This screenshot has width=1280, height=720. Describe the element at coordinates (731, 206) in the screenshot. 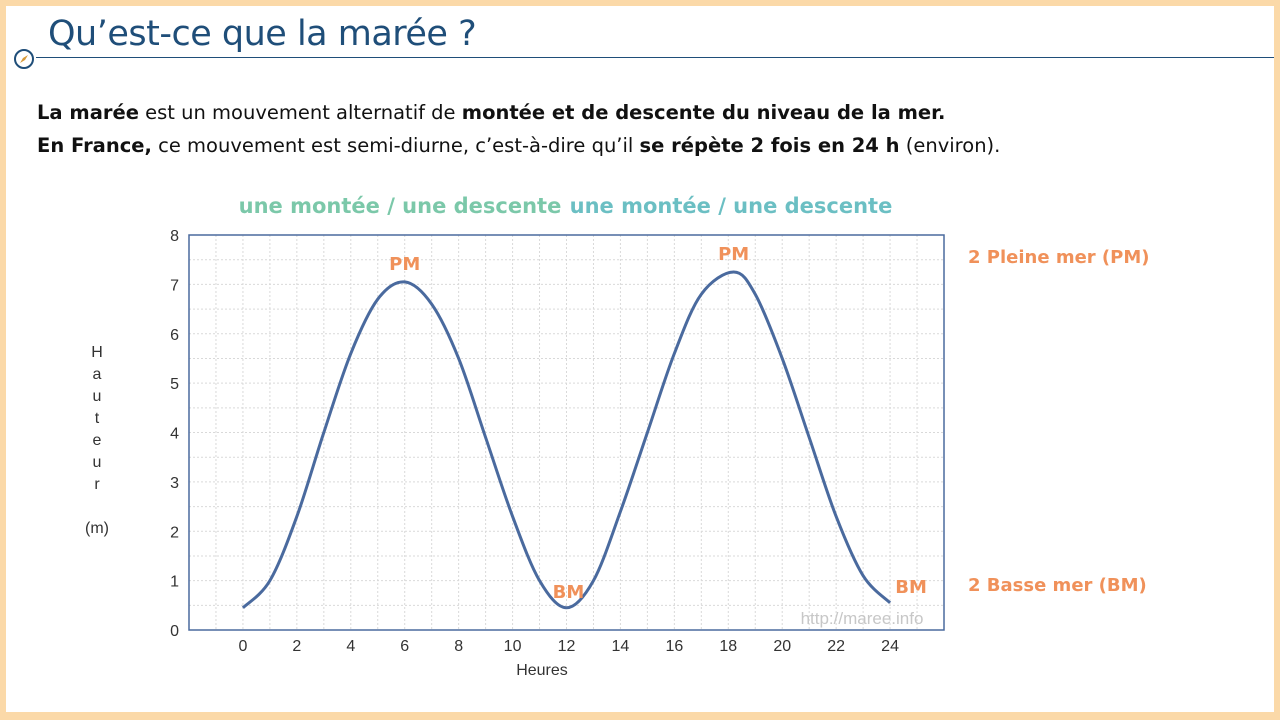

I see `cycle-label-2: une montée / une descente` at that location.